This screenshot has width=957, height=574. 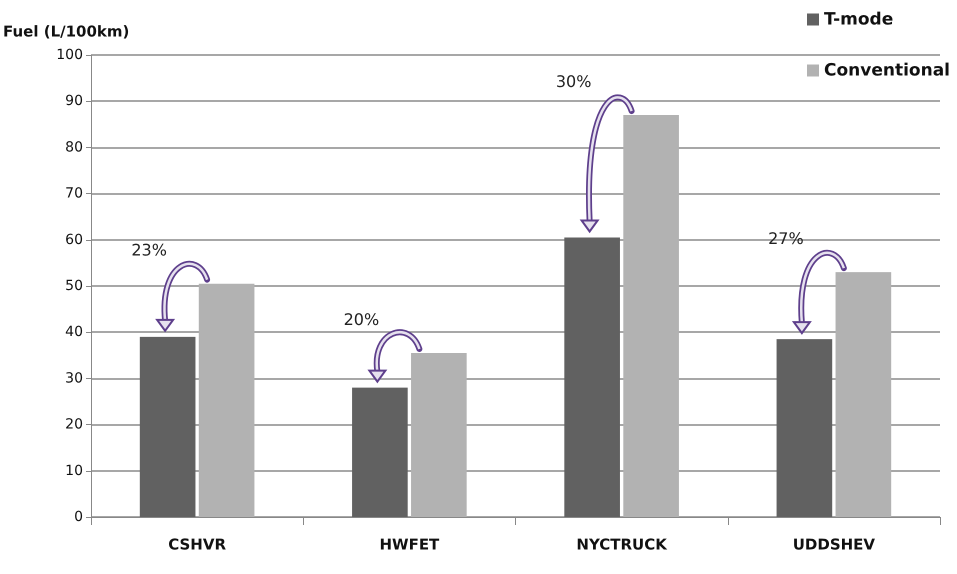 I want to click on legend-label: T-mode, so click(x=859, y=20).